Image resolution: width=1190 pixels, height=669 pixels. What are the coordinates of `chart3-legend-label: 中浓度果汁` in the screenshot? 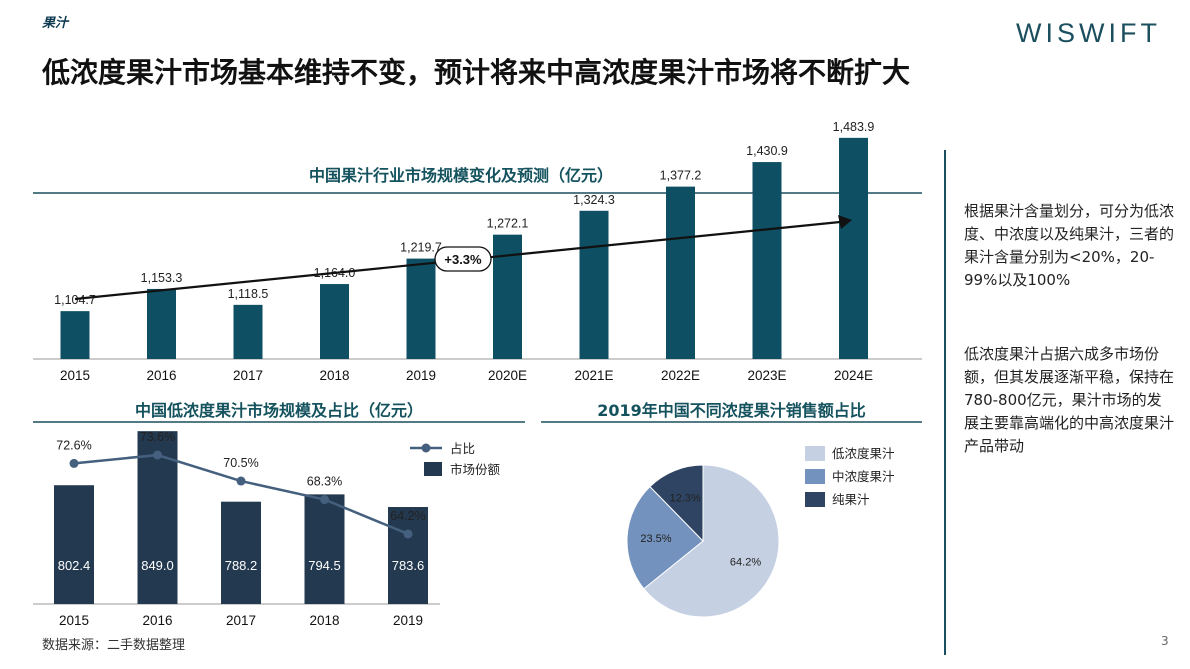 It's located at (863, 476).